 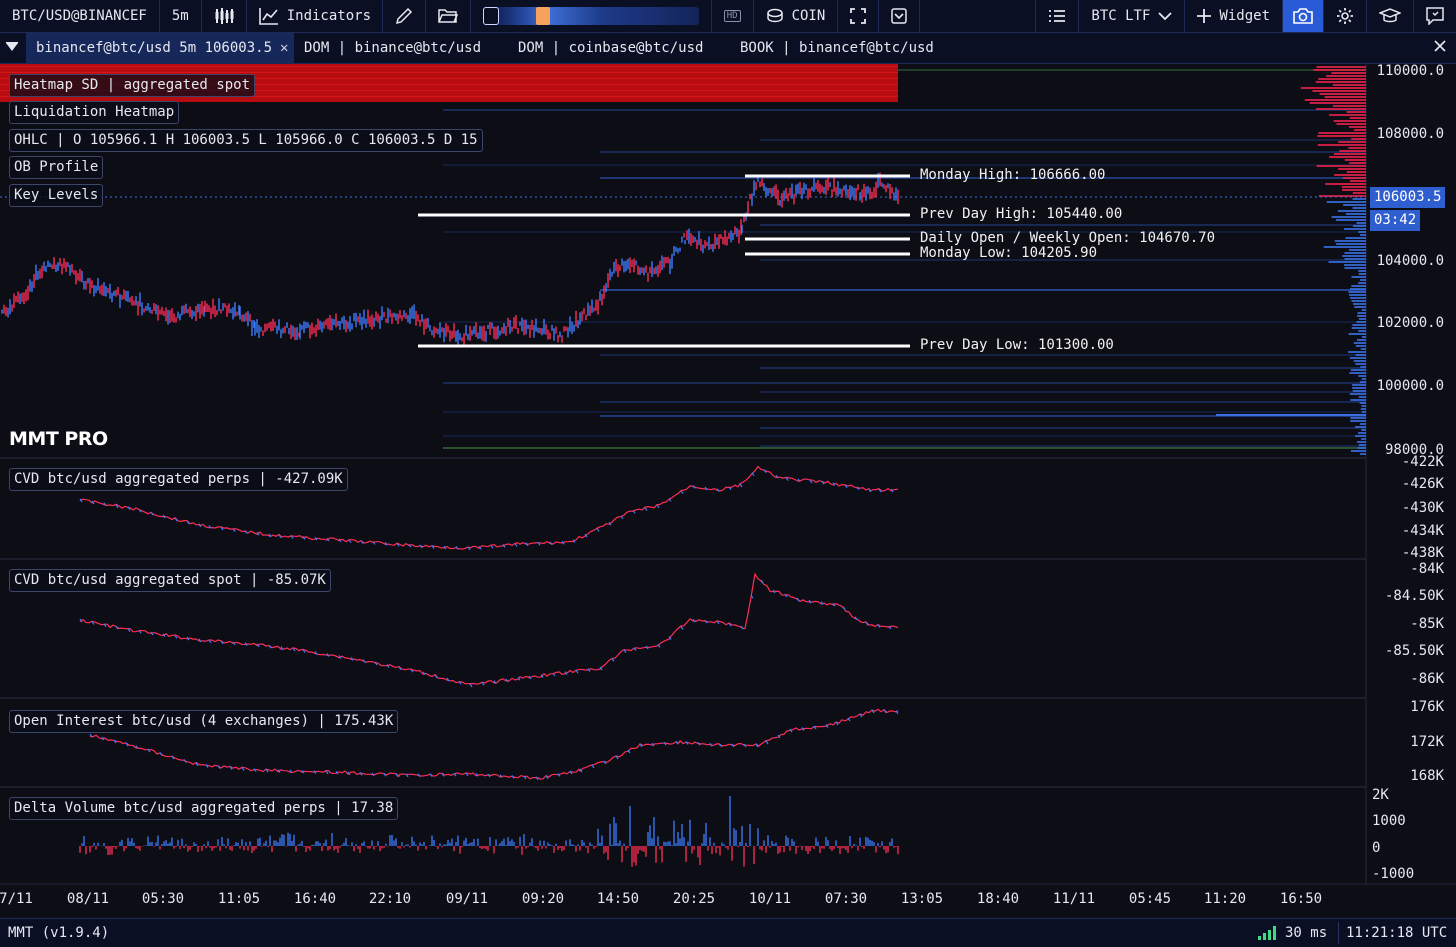 I want to click on gradient-track, so click(x=590, y=16).